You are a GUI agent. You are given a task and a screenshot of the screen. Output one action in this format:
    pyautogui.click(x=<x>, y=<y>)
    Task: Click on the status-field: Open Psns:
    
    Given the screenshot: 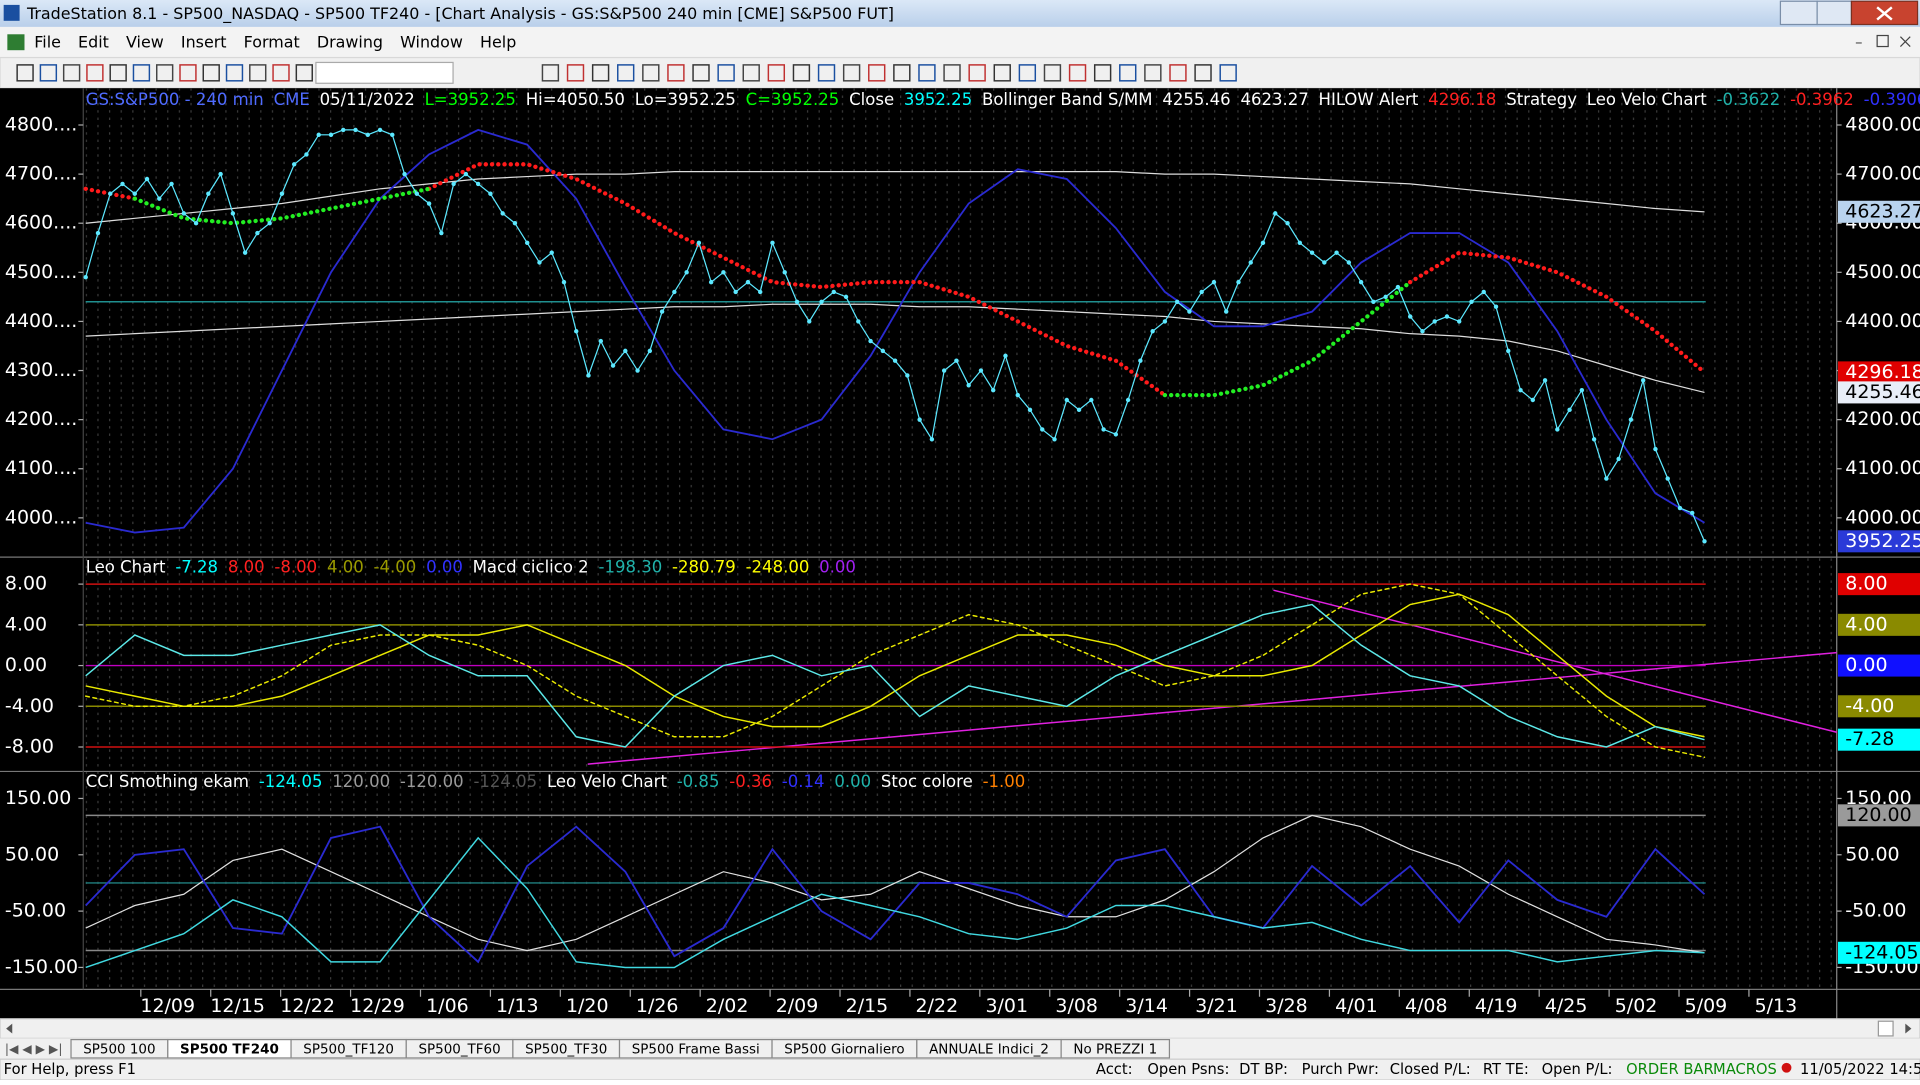 What is the action you would take?
    pyautogui.click(x=1188, y=1069)
    